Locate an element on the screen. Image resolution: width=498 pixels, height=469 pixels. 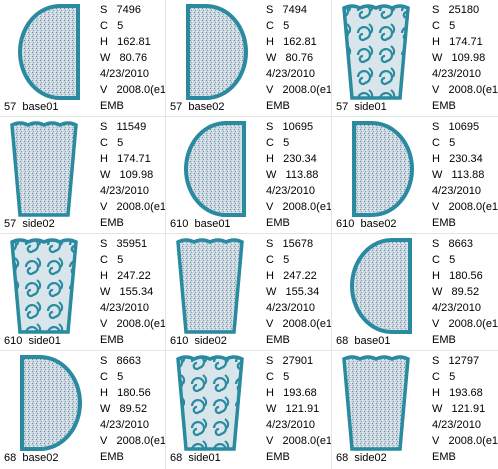
file-name: 57 side02 is located at coordinates (29, 224).